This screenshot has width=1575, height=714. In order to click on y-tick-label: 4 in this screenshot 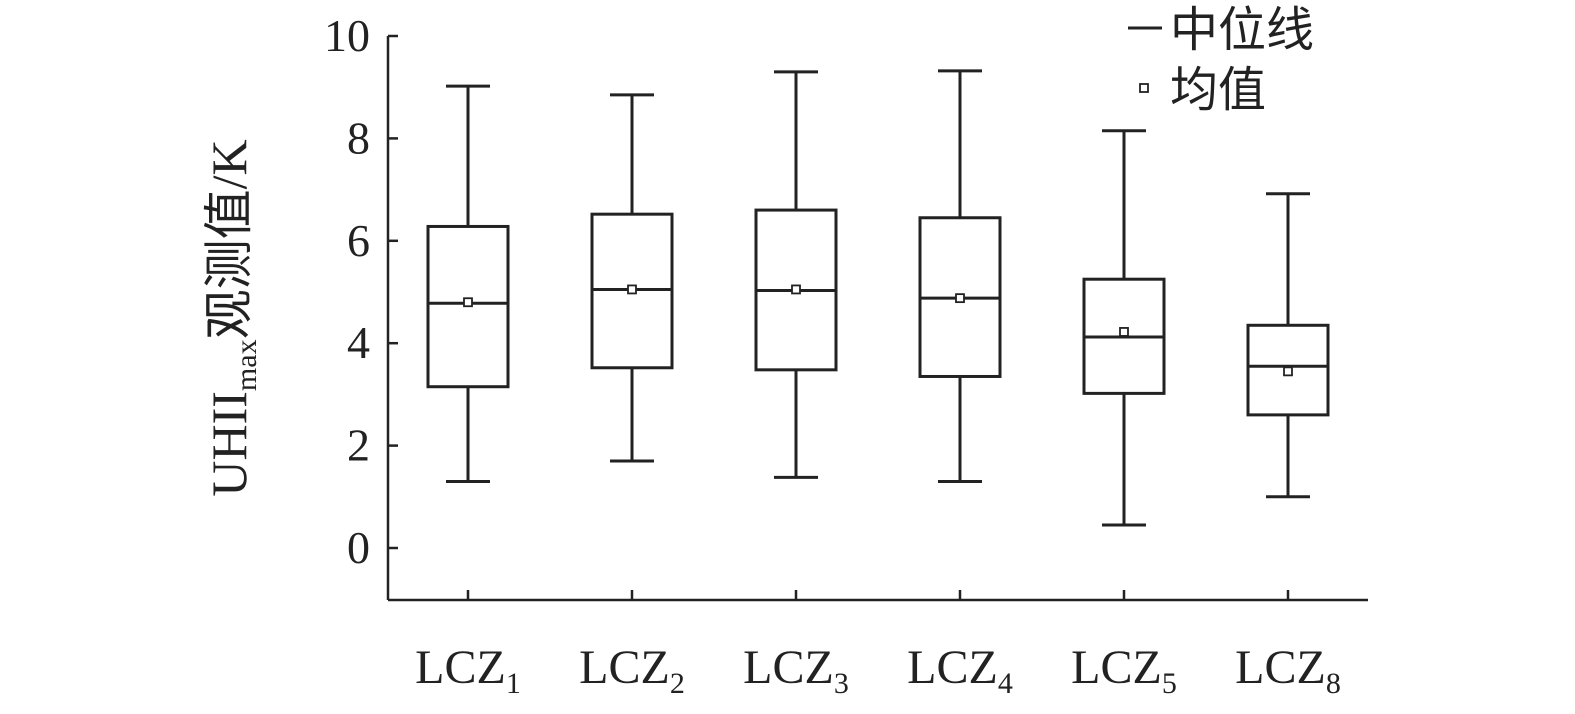, I will do `click(358, 342)`.